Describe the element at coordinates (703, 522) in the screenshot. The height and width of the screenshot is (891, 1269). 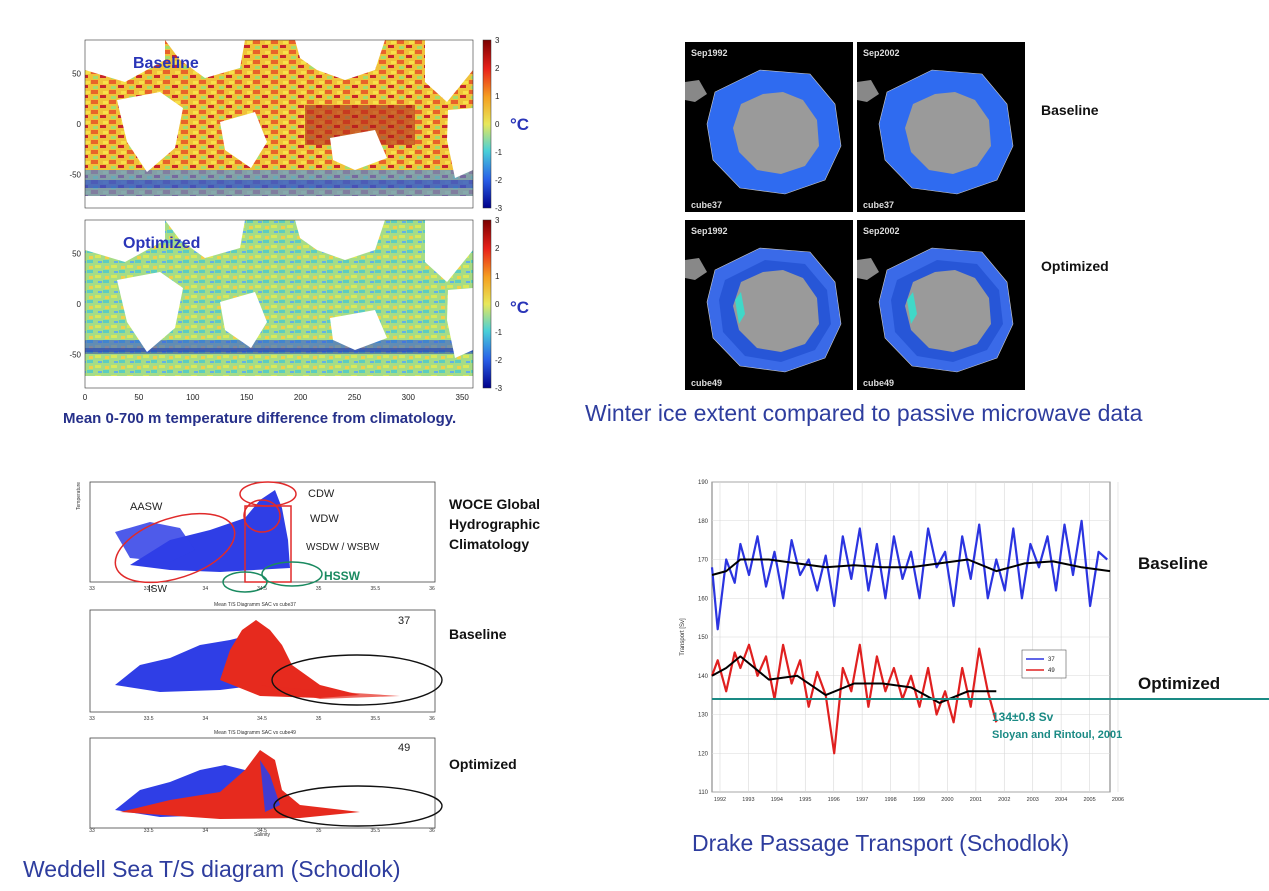
I see `y-tick-label: 180` at that location.